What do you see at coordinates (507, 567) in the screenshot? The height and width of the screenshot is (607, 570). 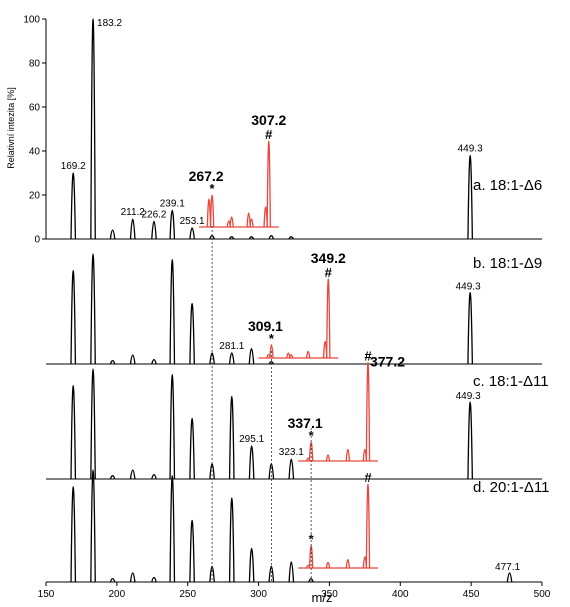 I see `peak-label: 477.1` at bounding box center [507, 567].